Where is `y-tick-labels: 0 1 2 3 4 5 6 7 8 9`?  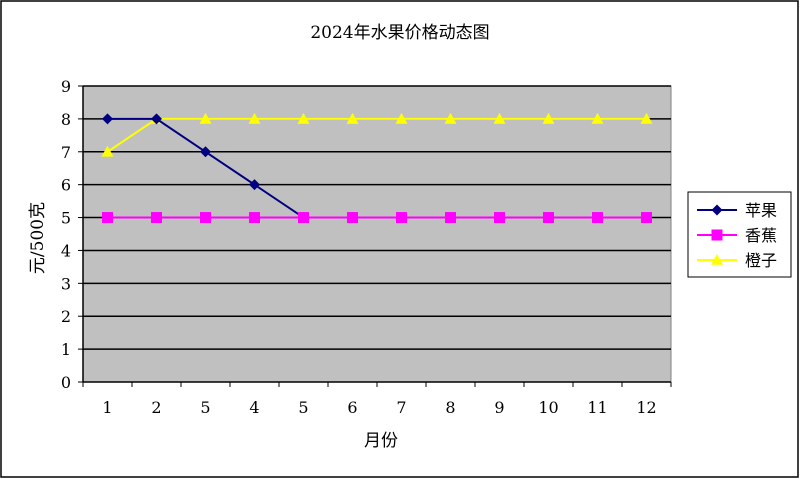 y-tick-labels: 0 1 2 3 4 5 6 7 8 9 is located at coordinates (66, 234).